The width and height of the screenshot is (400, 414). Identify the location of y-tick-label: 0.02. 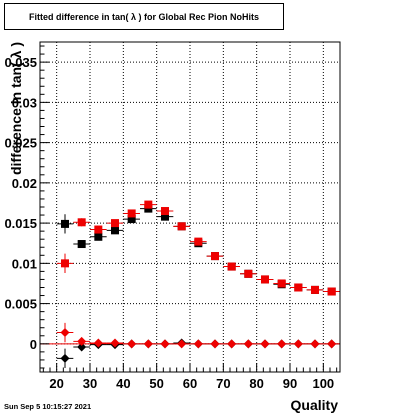
(24, 183).